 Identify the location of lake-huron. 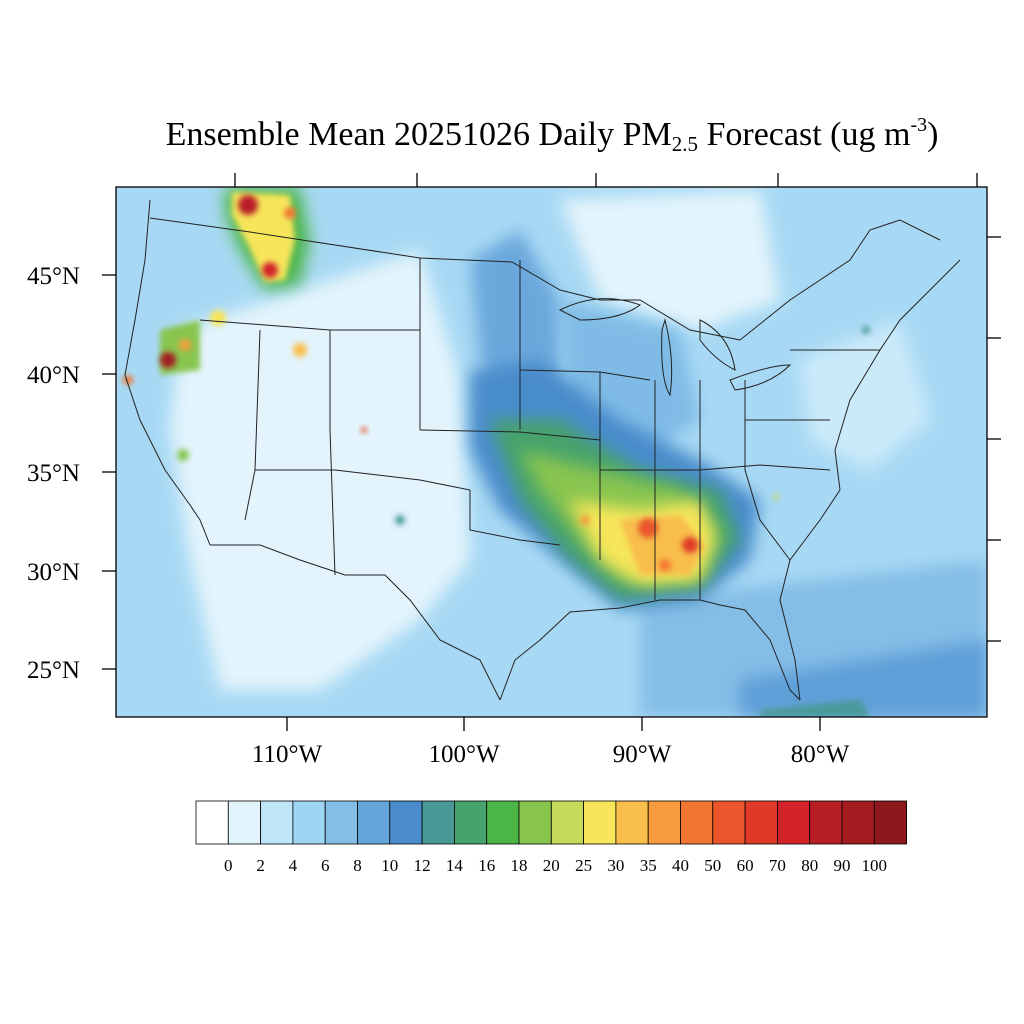
(717, 345).